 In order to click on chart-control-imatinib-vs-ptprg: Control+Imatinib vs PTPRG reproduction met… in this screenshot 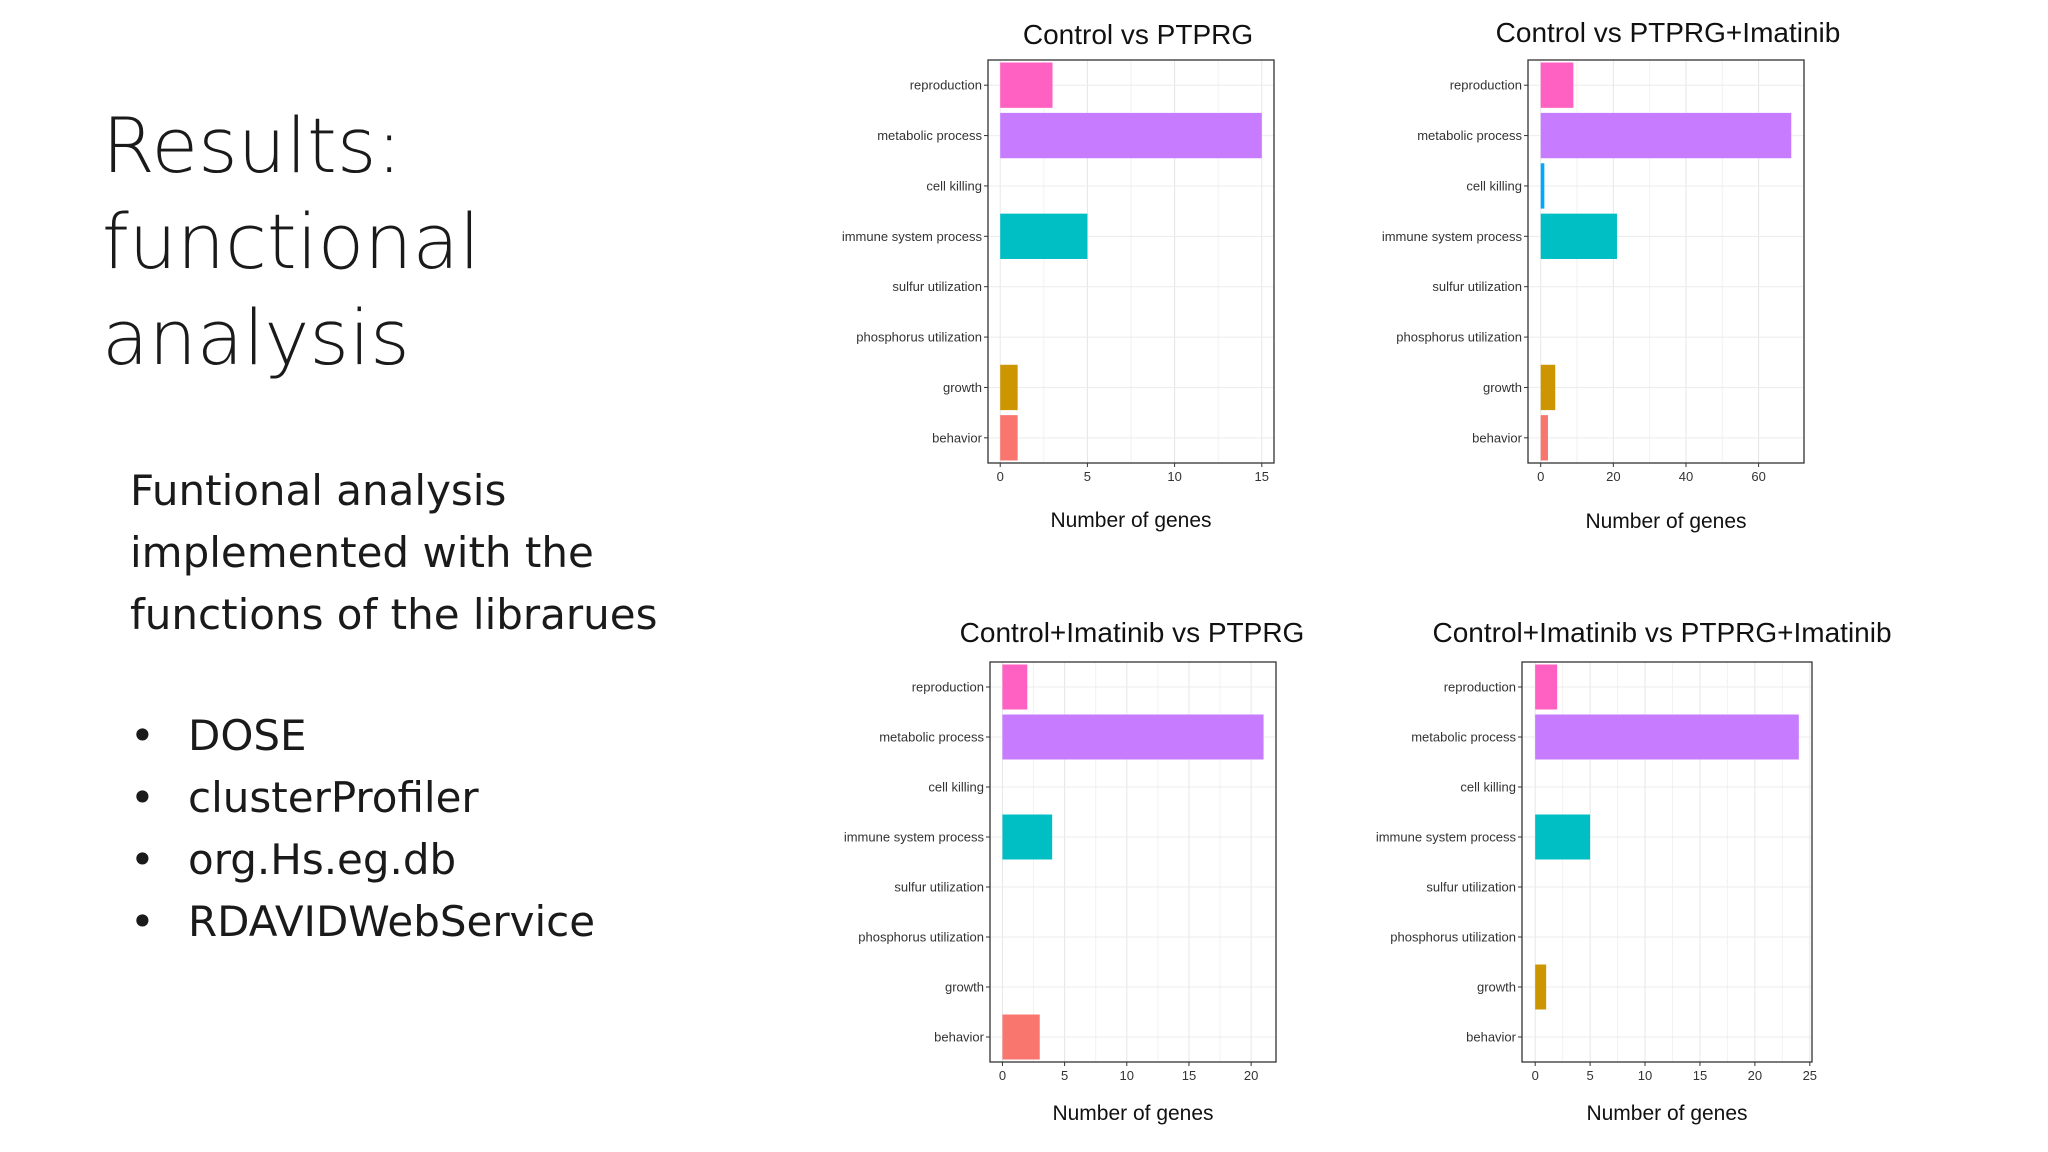, I will do `click(1074, 871)`.